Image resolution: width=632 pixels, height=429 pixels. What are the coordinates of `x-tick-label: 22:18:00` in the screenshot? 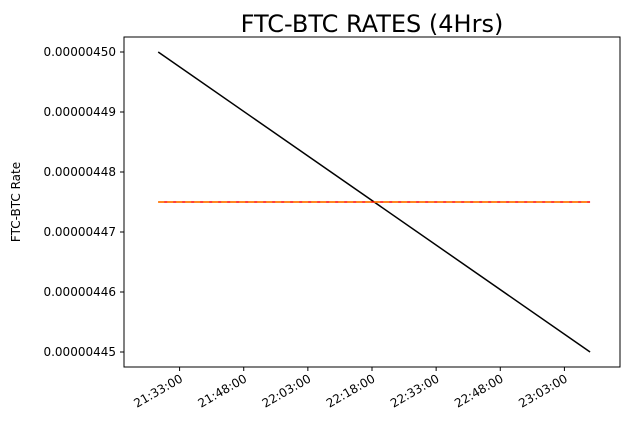 It's located at (351, 390).